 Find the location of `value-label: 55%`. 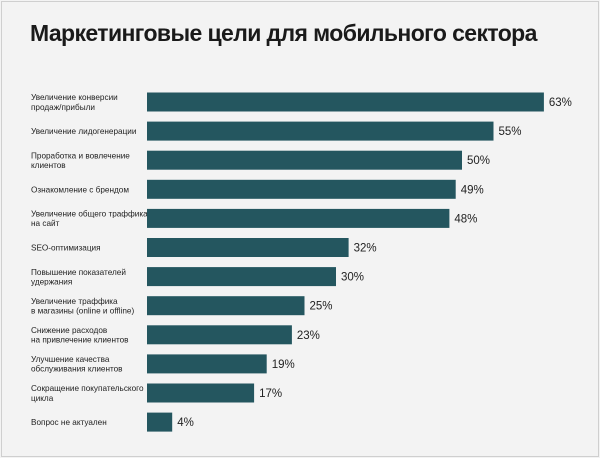

value-label: 55% is located at coordinates (510, 132).